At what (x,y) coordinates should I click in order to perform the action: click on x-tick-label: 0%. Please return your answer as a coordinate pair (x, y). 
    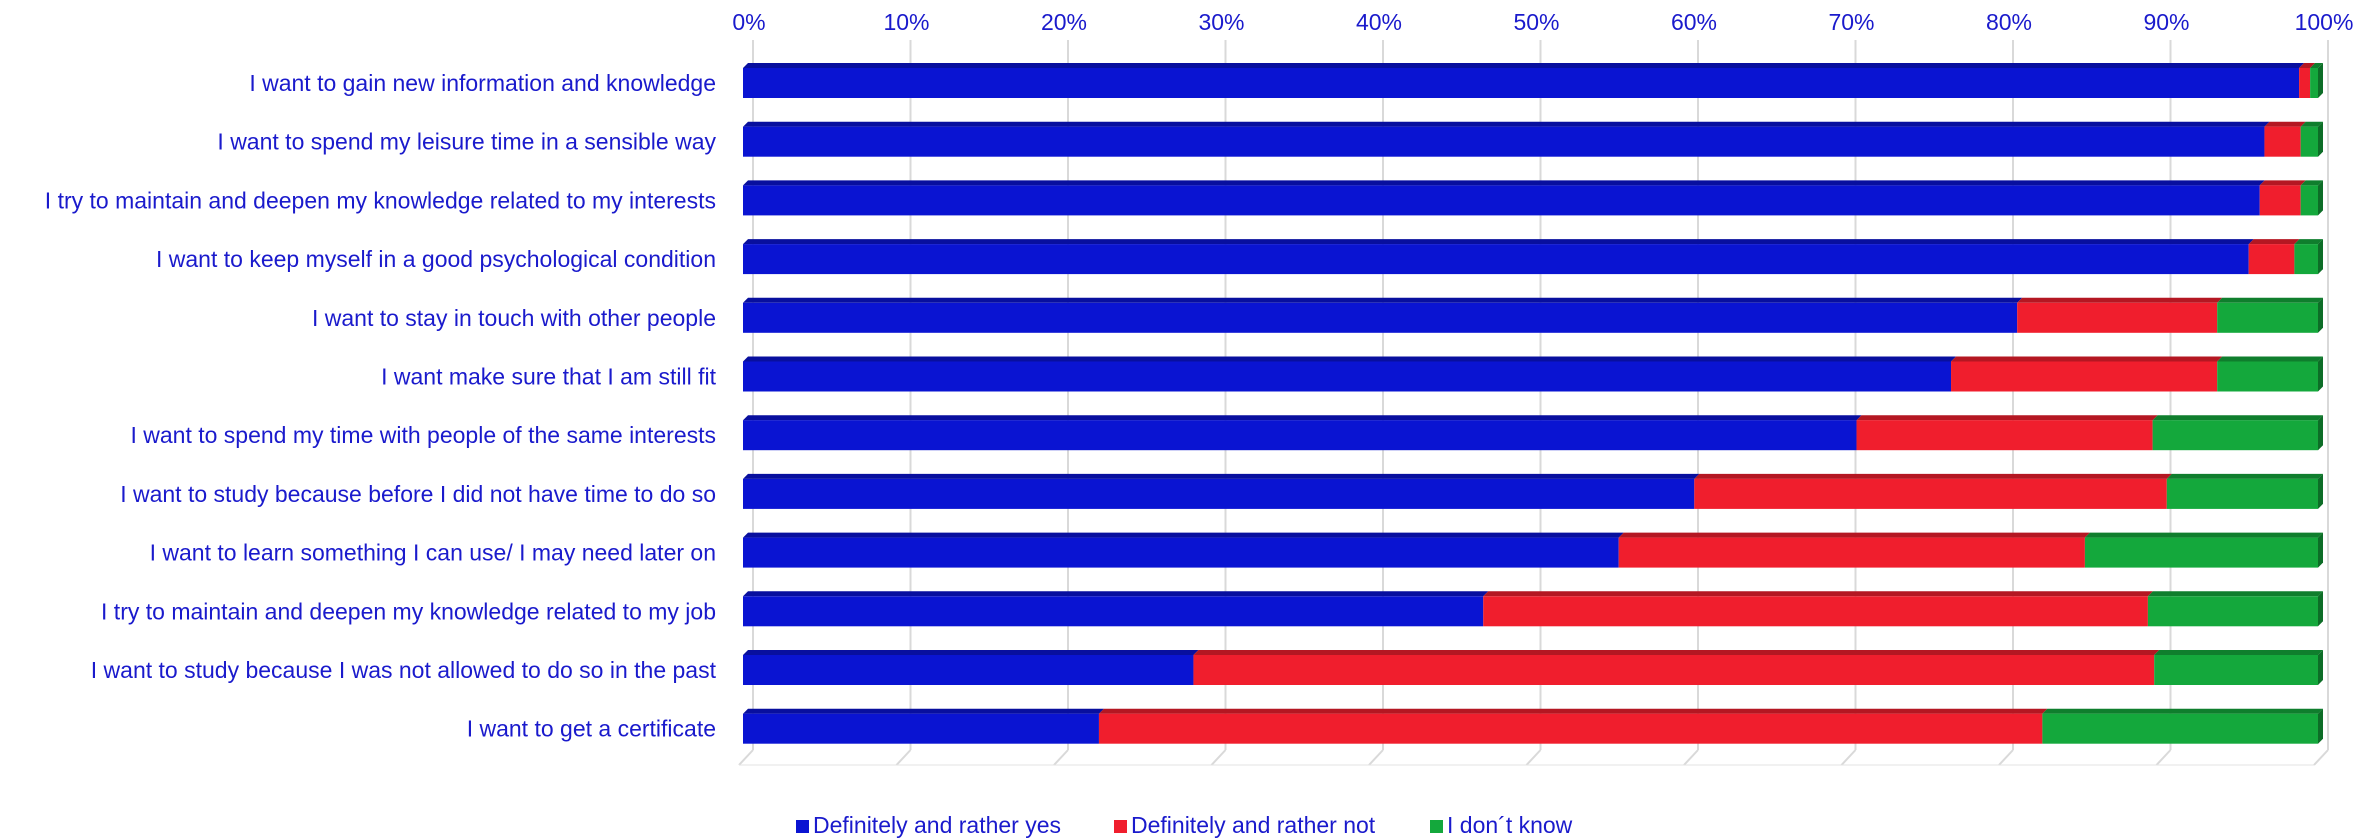
    Looking at the image, I should click on (748, 22).